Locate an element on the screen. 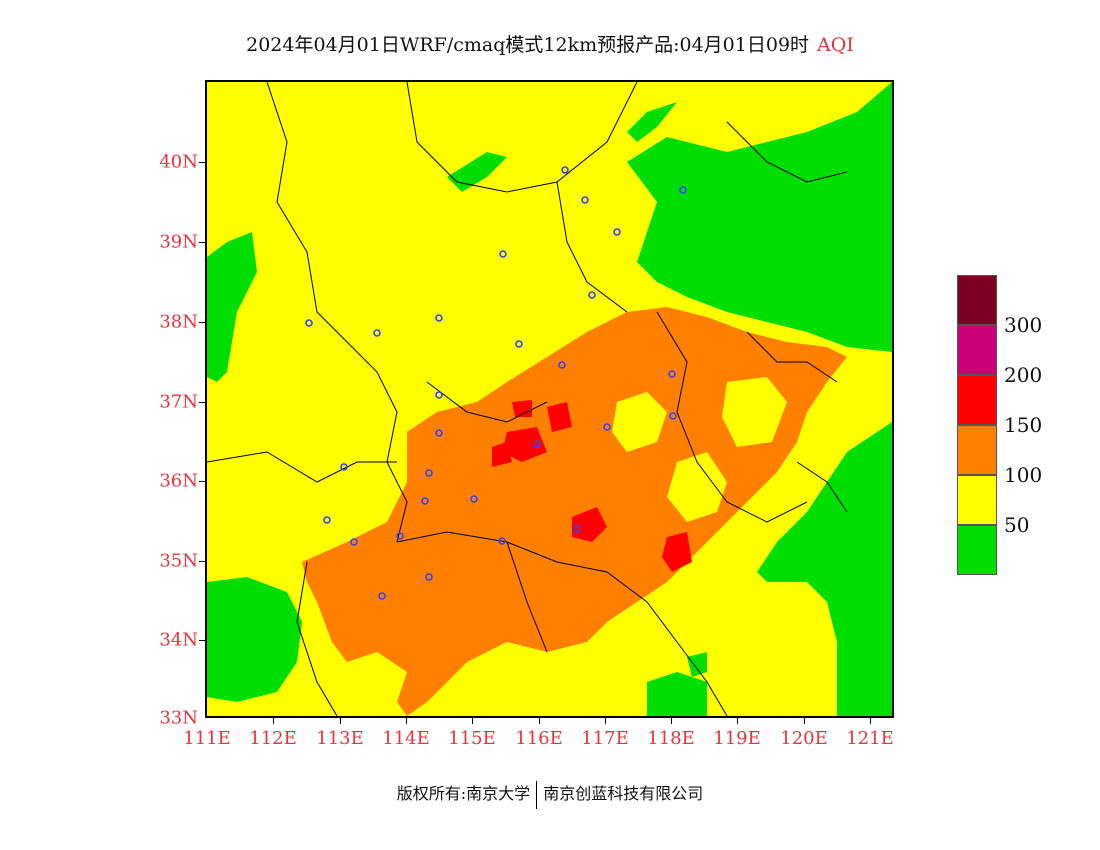 This screenshot has height=850, width=1100. lat-label-36n: 36N is located at coordinates (178, 481).